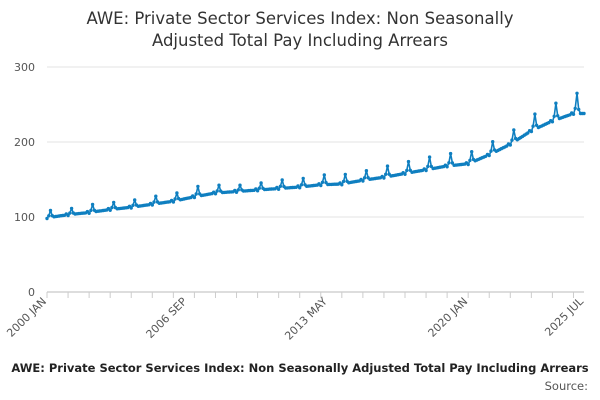 The height and width of the screenshot is (400, 600). I want to click on x-tick-label: 2006 SEP, so click(167, 318).